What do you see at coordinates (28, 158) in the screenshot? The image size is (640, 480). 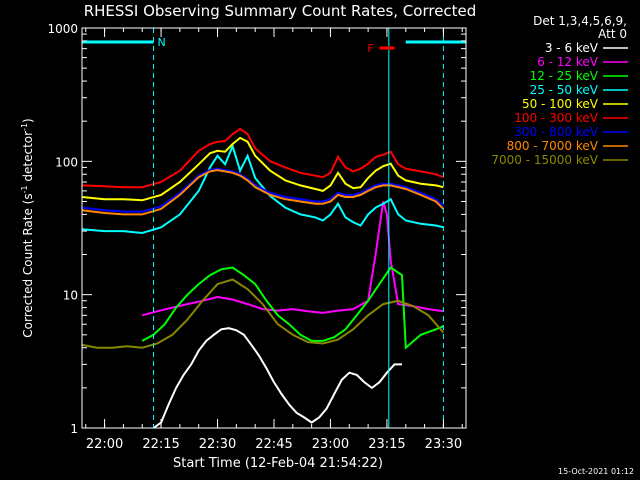 I see `y-axis-label-part: detector` at bounding box center [28, 158].